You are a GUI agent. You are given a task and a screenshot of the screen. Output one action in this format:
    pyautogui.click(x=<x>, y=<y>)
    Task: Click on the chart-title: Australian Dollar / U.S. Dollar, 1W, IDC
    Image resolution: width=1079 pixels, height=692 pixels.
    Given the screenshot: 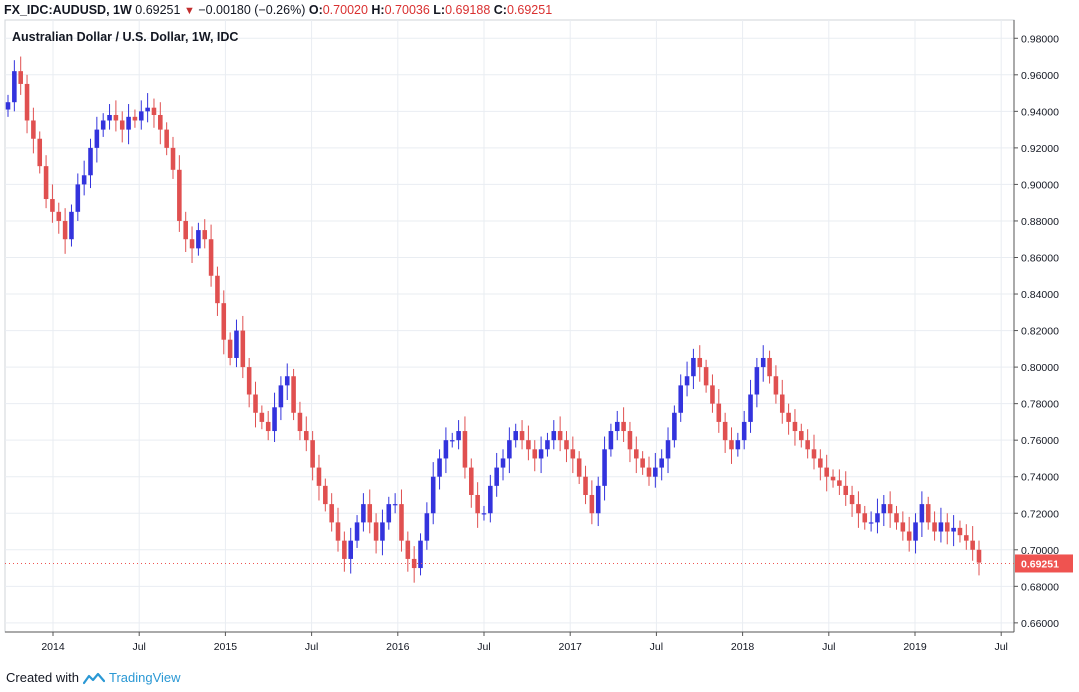 What is the action you would take?
    pyautogui.click(x=125, y=37)
    